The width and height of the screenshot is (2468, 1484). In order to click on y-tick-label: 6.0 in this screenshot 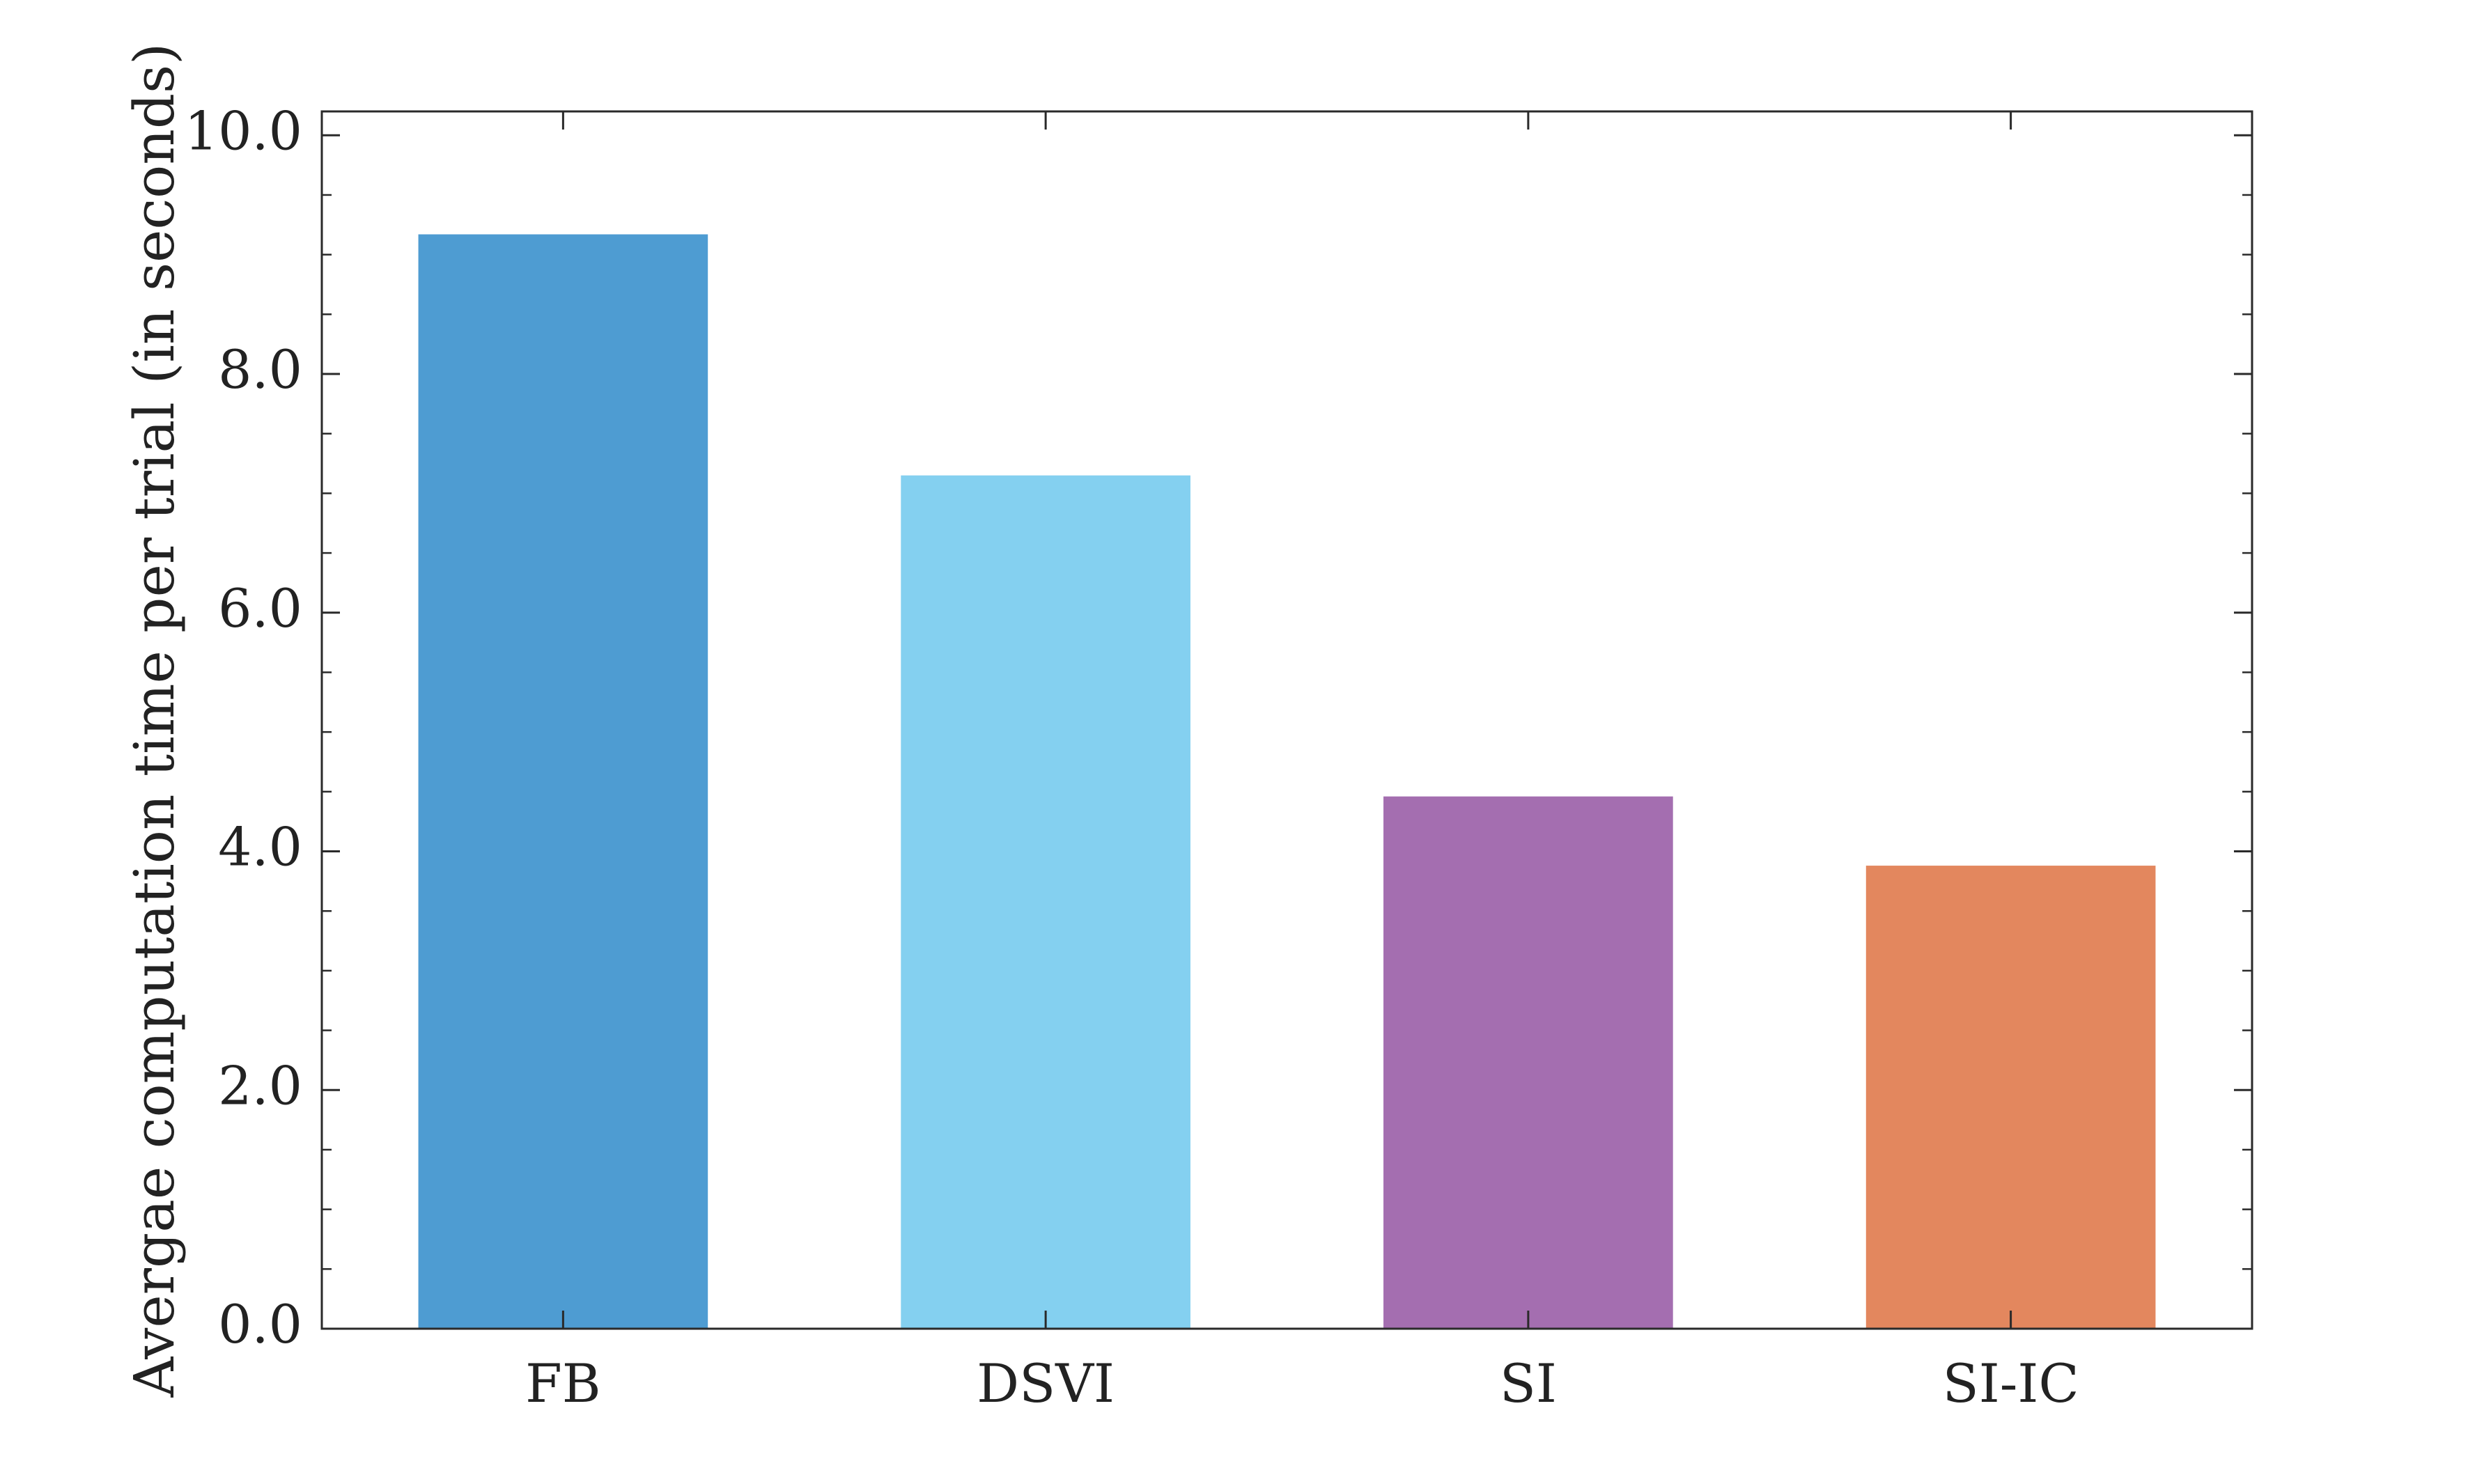, I will do `click(260, 608)`.